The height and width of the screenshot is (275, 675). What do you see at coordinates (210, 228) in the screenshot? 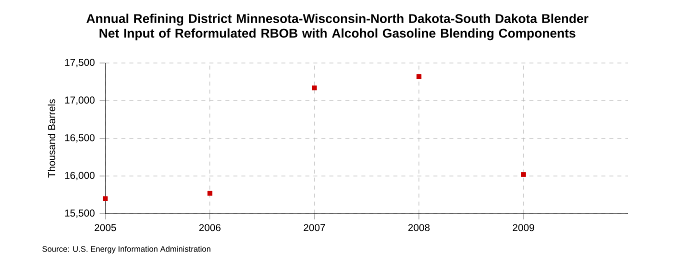
I see `x-tick-label: 2006` at bounding box center [210, 228].